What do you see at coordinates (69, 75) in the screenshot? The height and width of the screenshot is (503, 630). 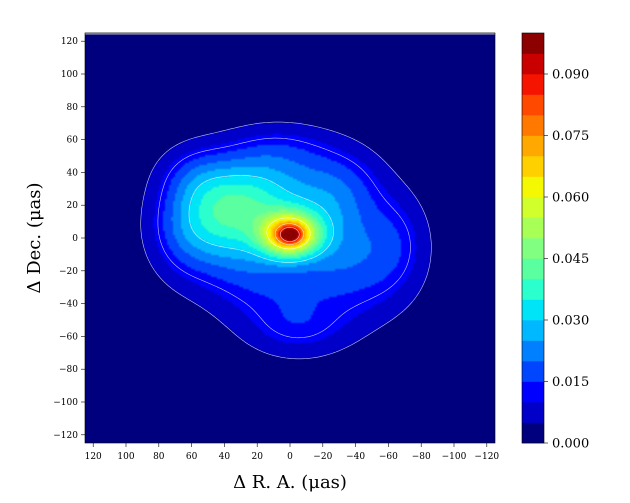 I see `y-tick-label: 100` at bounding box center [69, 75].